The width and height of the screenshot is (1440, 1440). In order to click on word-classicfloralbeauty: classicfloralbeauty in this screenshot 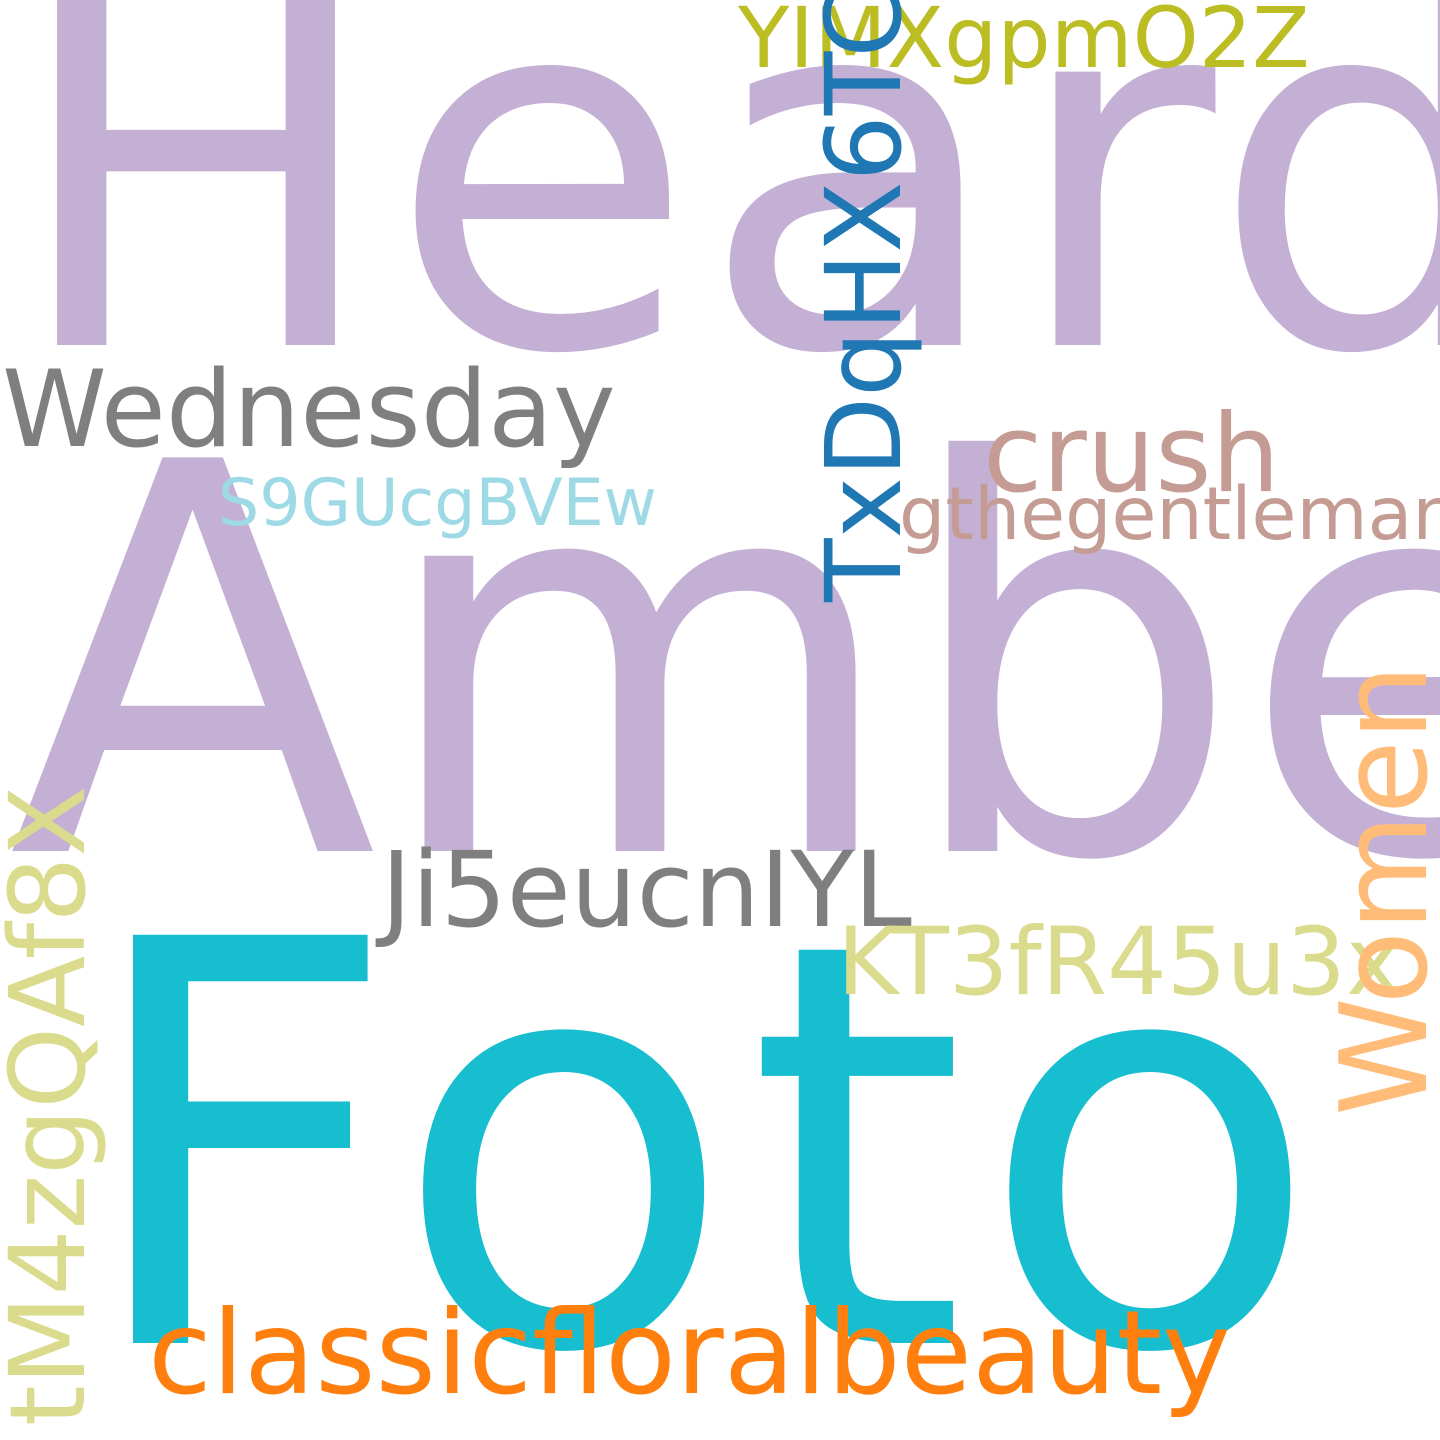, I will do `click(689, 1353)`.